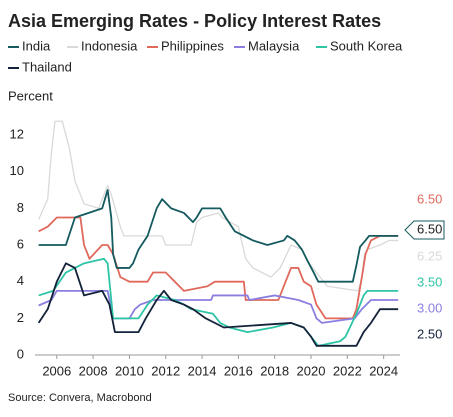  Describe the element at coordinates (274, 370) in the screenshot. I see `x-tick-label: 2018` at that location.